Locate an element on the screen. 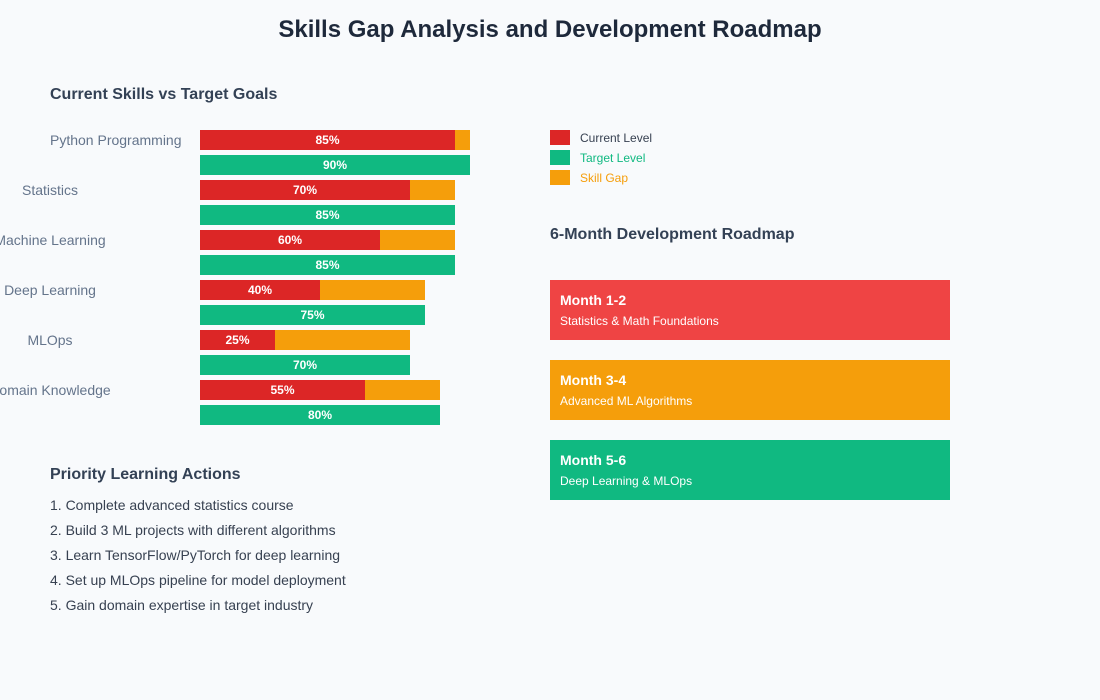 The width and height of the screenshot is (1100, 700). current-value-label: 85% is located at coordinates (327, 140).